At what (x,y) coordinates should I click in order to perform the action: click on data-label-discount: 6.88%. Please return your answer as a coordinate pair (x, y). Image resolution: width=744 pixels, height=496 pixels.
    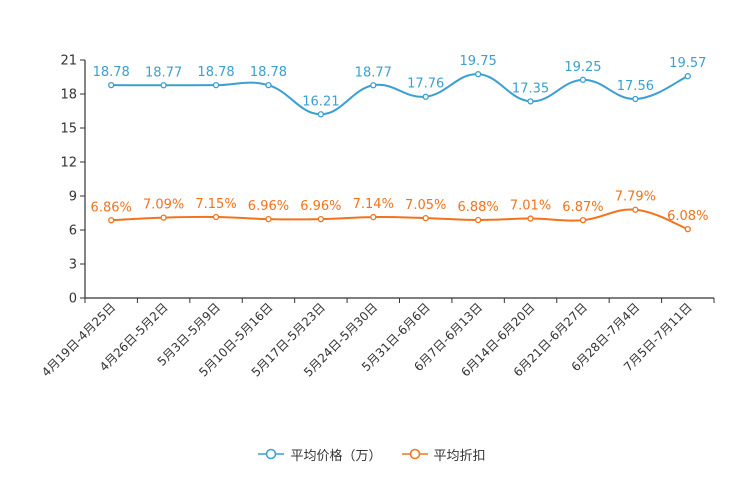
    Looking at the image, I should click on (477, 207).